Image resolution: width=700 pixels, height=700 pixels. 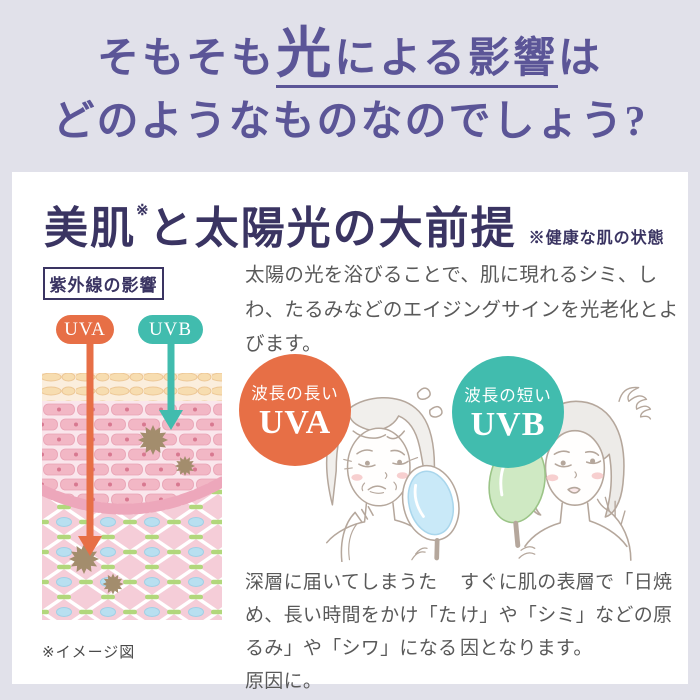 What do you see at coordinates (132, 387) in the screenshot?
I see `stratum-corneum-layer` at bounding box center [132, 387].